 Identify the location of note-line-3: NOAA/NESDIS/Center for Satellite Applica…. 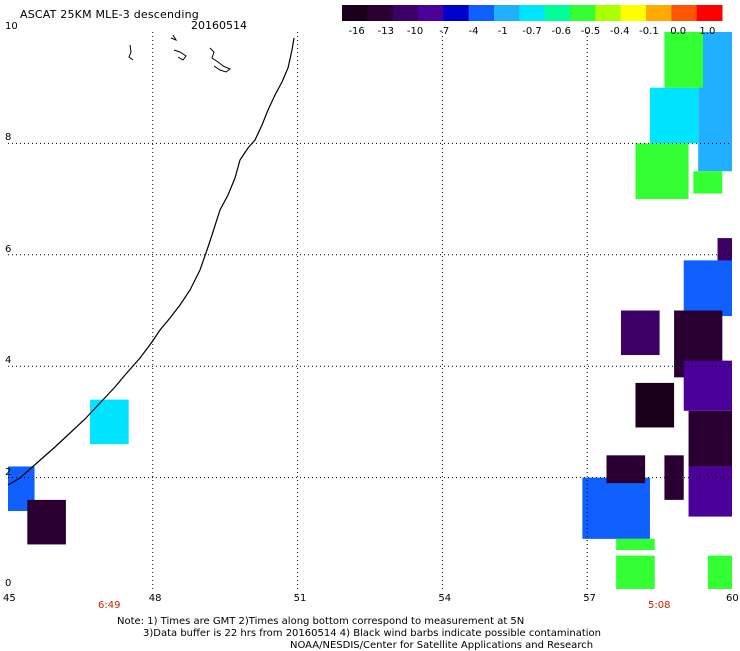
(442, 645).